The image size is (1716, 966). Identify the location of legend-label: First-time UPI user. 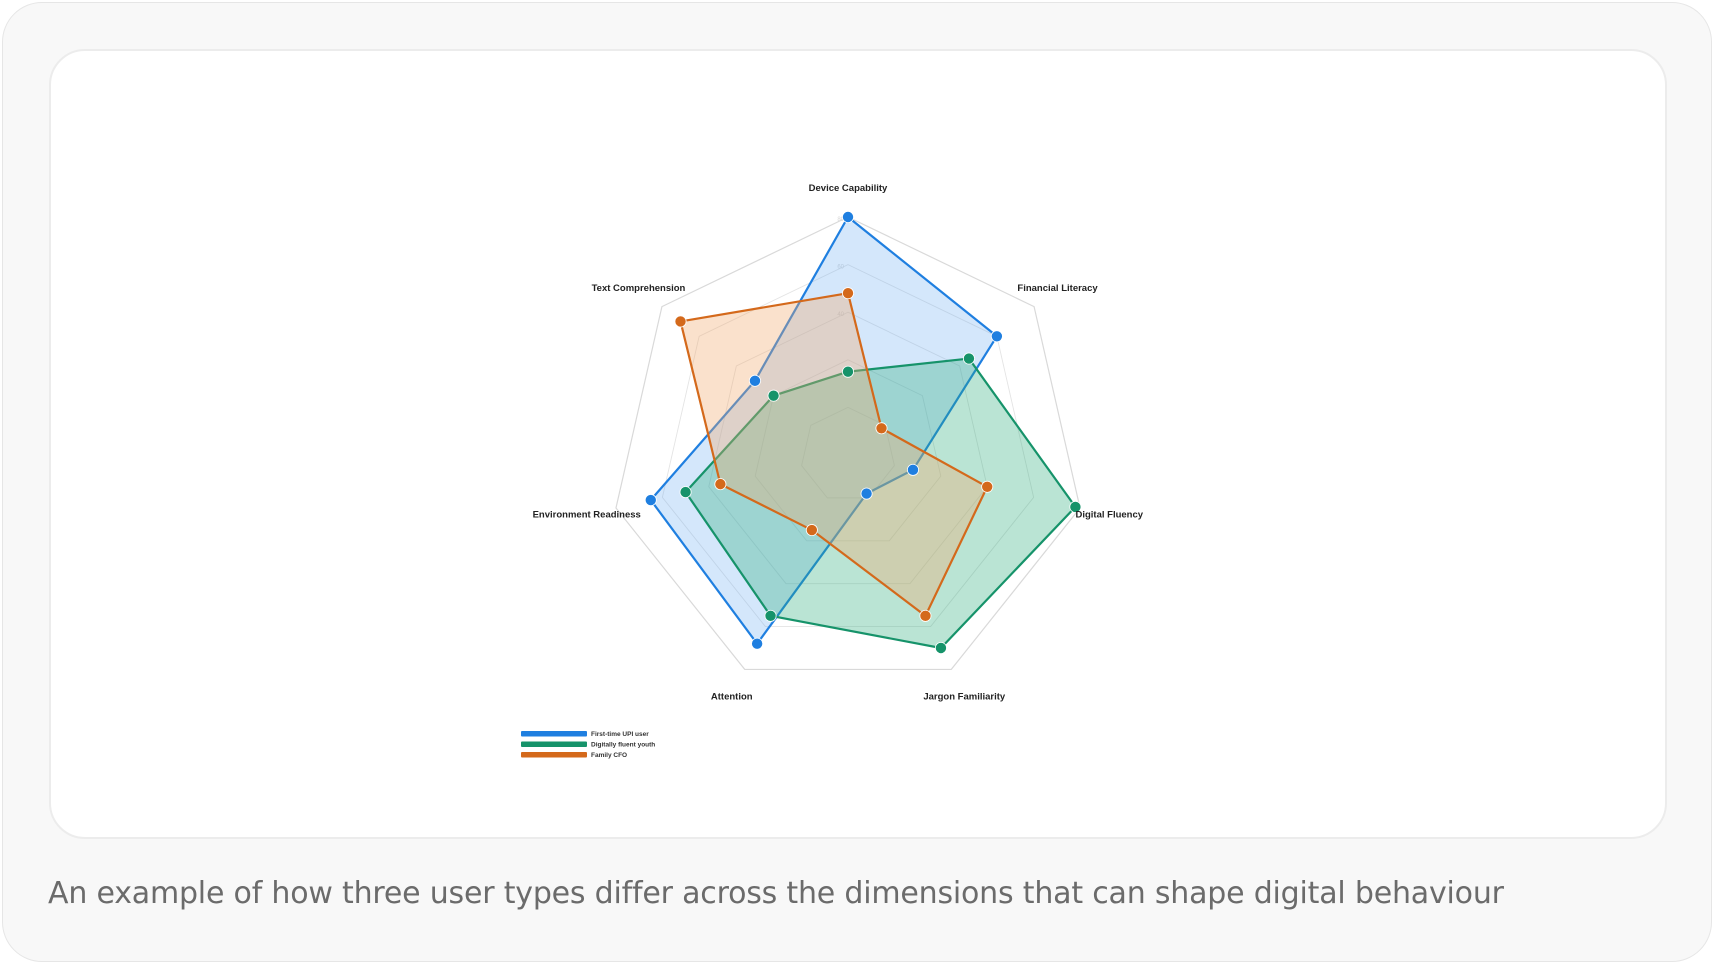
(620, 734).